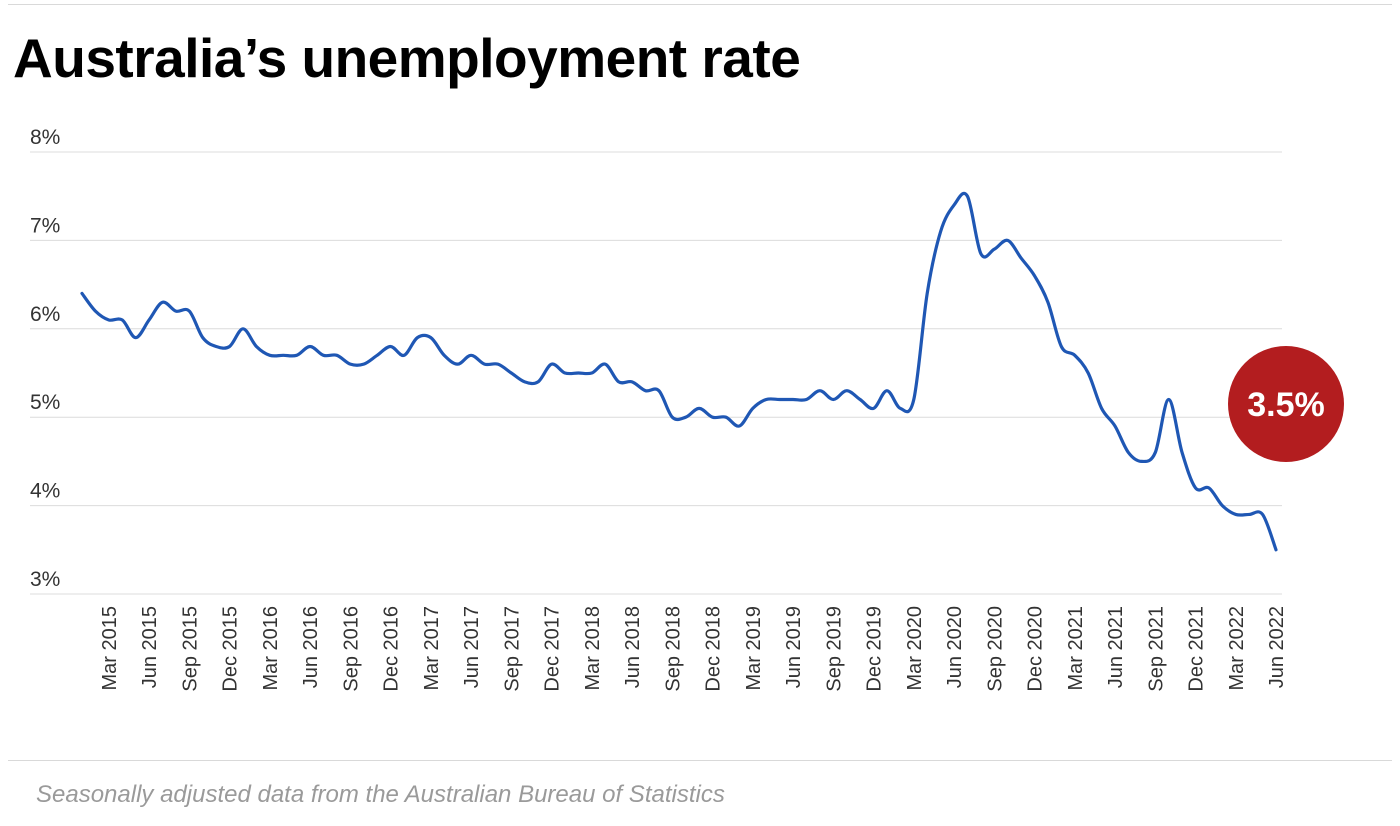 The width and height of the screenshot is (1400, 826). What do you see at coordinates (472, 647) in the screenshot?
I see `x-tick-label: Jun 2017` at bounding box center [472, 647].